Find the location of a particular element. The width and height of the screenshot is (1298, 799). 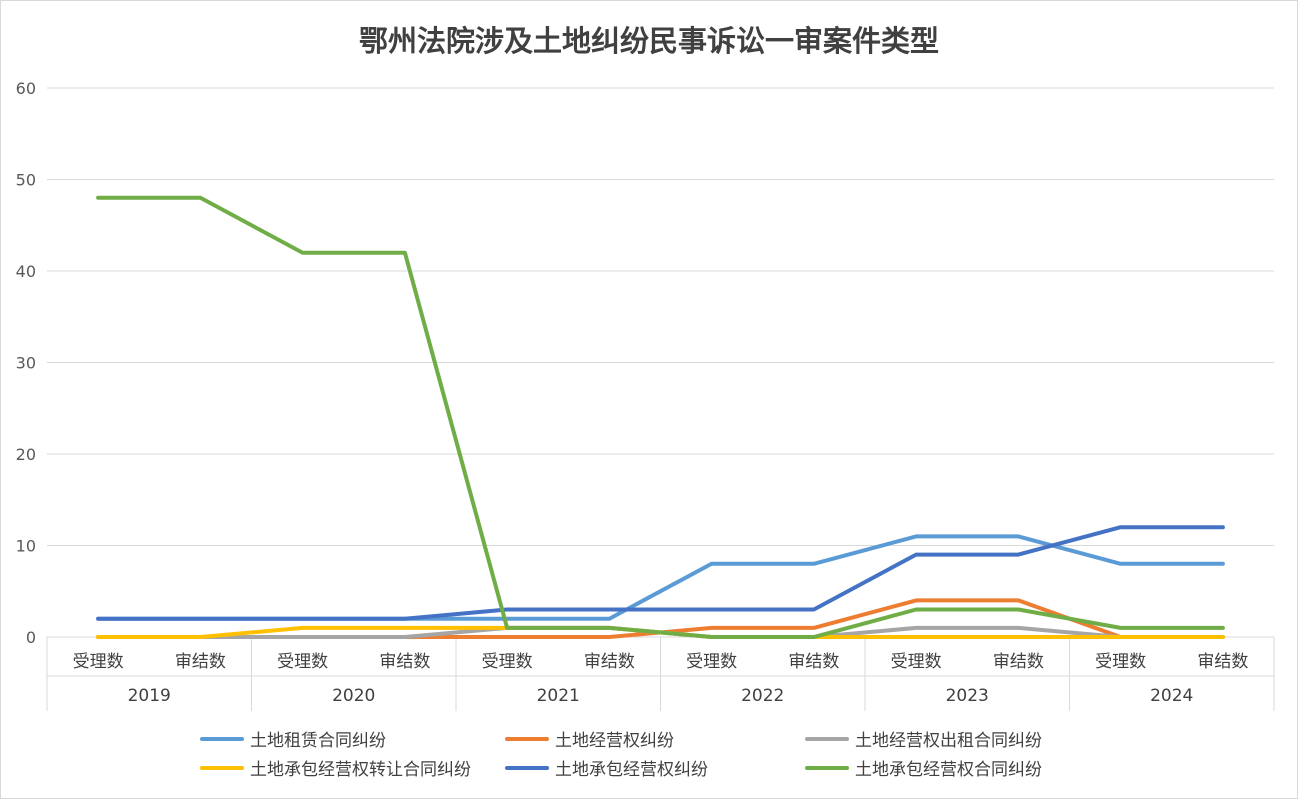

legend-item: 土地承包经营权转让合同纠纷 is located at coordinates (335, 767).